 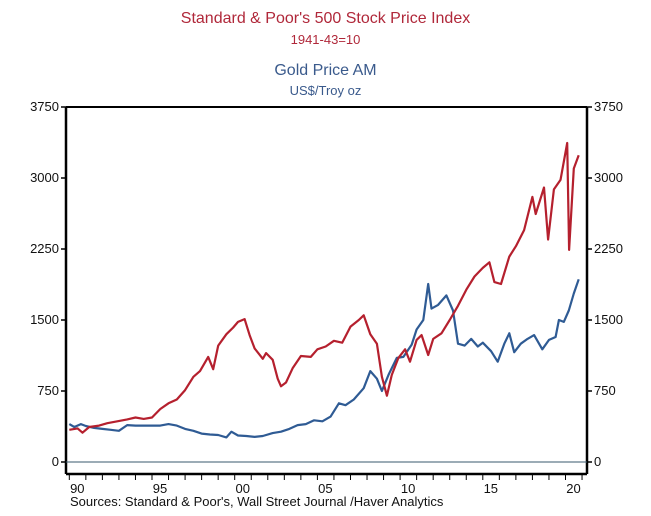 I want to click on y-tick-label-right: 750, so click(x=605, y=390).